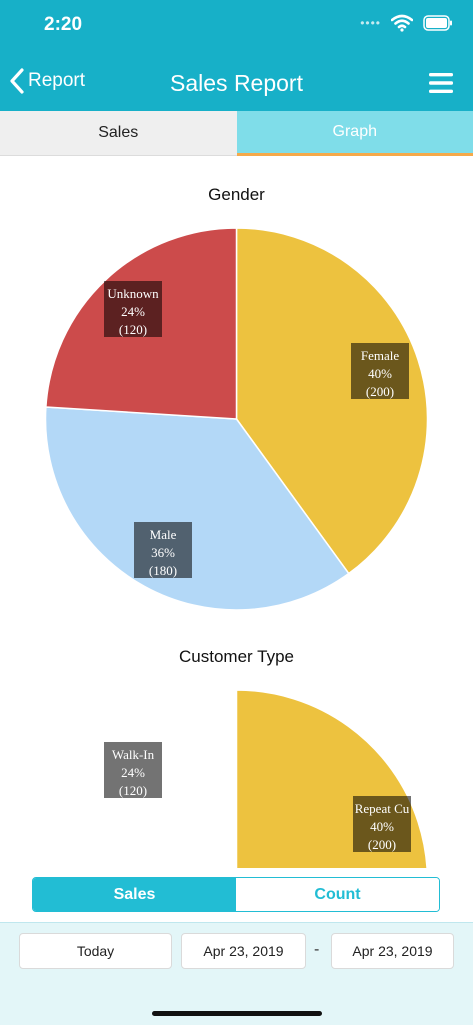 This screenshot has height=1025, width=473. I want to click on slice-label: Male, so click(163, 534).